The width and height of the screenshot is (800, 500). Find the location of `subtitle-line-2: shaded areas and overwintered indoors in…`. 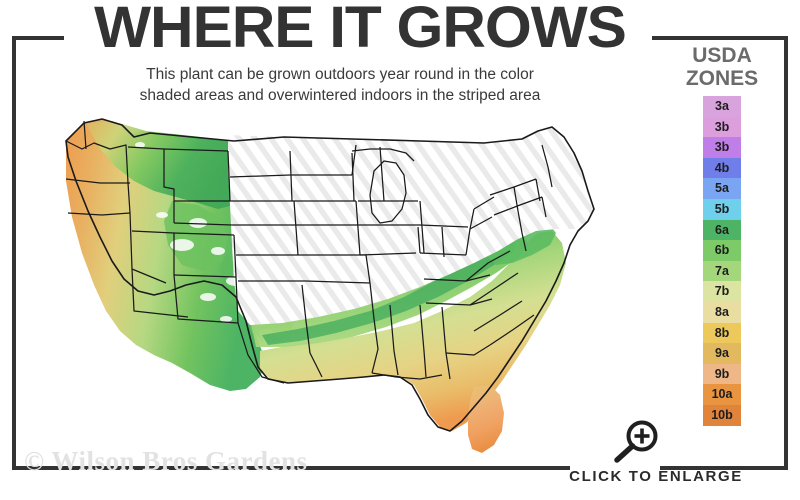

subtitle-line-2: shaded areas and overwintered indoors in… is located at coordinates (340, 95).